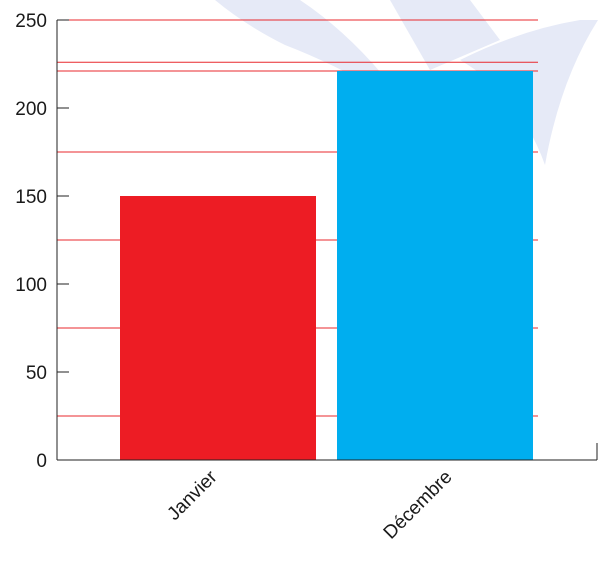 This screenshot has width=598, height=563. Describe the element at coordinates (31, 109) in the screenshot. I see `y-tick-label-200: 200` at that location.